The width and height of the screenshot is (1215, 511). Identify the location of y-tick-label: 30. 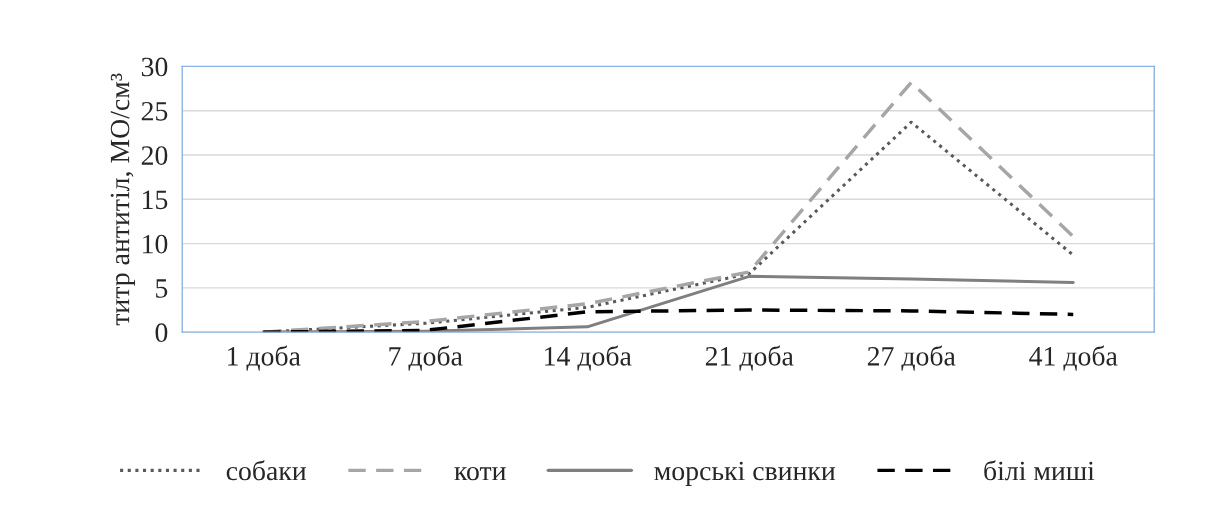
(154, 67).